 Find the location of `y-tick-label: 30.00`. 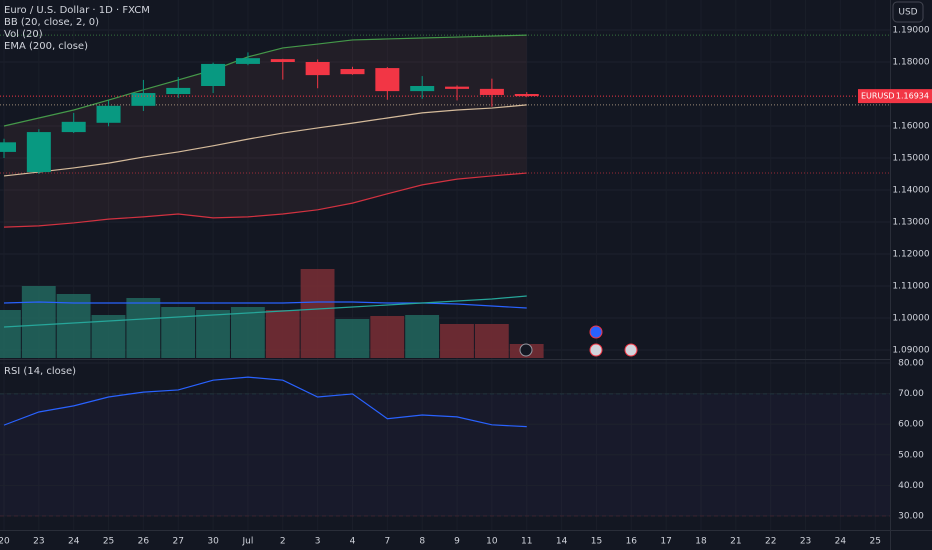

y-tick-label: 30.00 is located at coordinates (911, 516).